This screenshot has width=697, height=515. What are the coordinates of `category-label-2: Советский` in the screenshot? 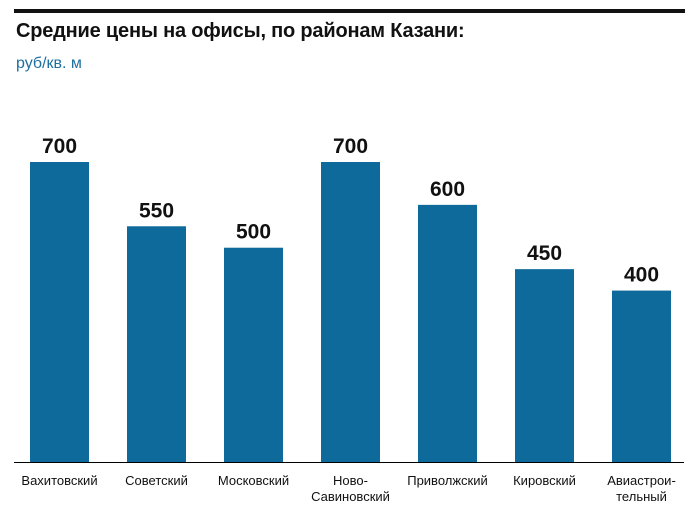 It's located at (156, 480).